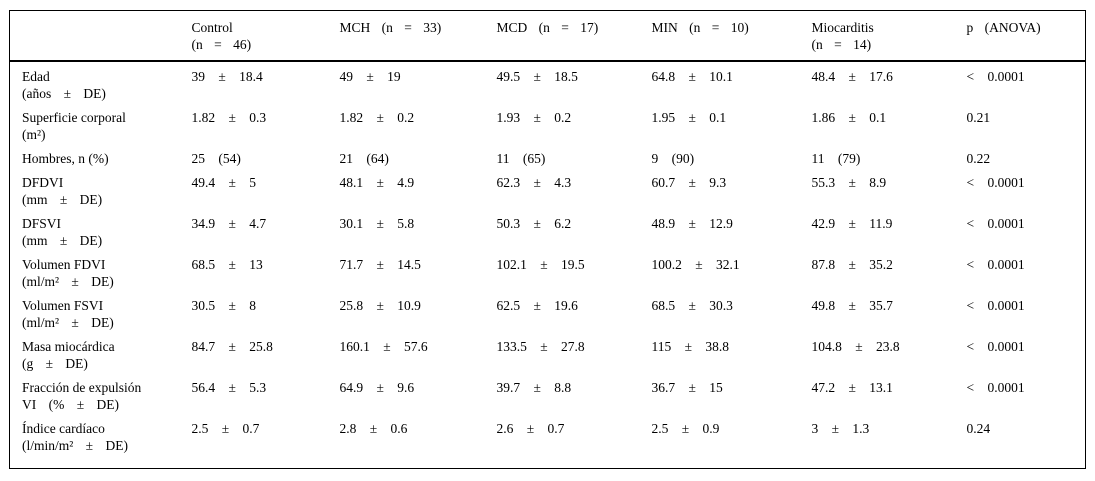  Describe the element at coordinates (537, 305) in the screenshot. I see `data-cell: 62.5 ± 19.6` at that location.